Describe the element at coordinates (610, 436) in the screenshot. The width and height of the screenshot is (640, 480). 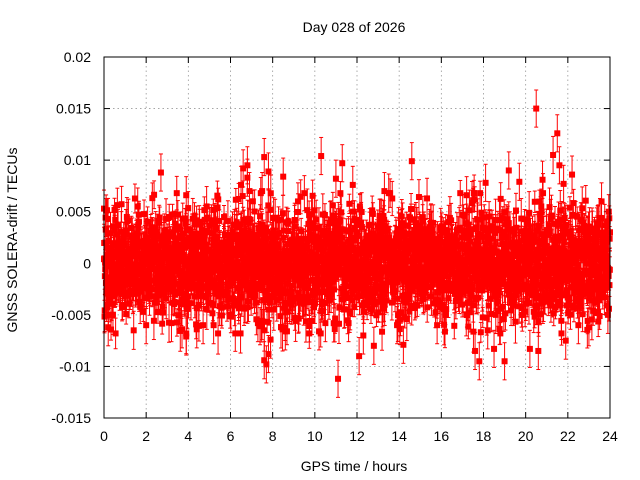
I see `x-tick-label: 24` at that location.